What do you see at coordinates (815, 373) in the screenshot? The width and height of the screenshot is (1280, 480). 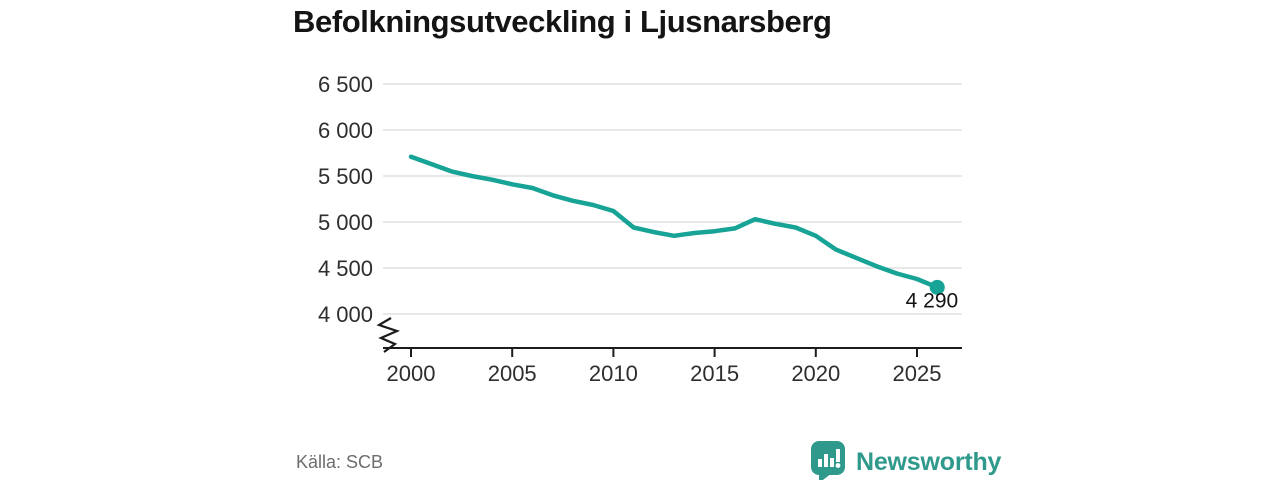 I see `x-tick-label: 2020` at bounding box center [815, 373].